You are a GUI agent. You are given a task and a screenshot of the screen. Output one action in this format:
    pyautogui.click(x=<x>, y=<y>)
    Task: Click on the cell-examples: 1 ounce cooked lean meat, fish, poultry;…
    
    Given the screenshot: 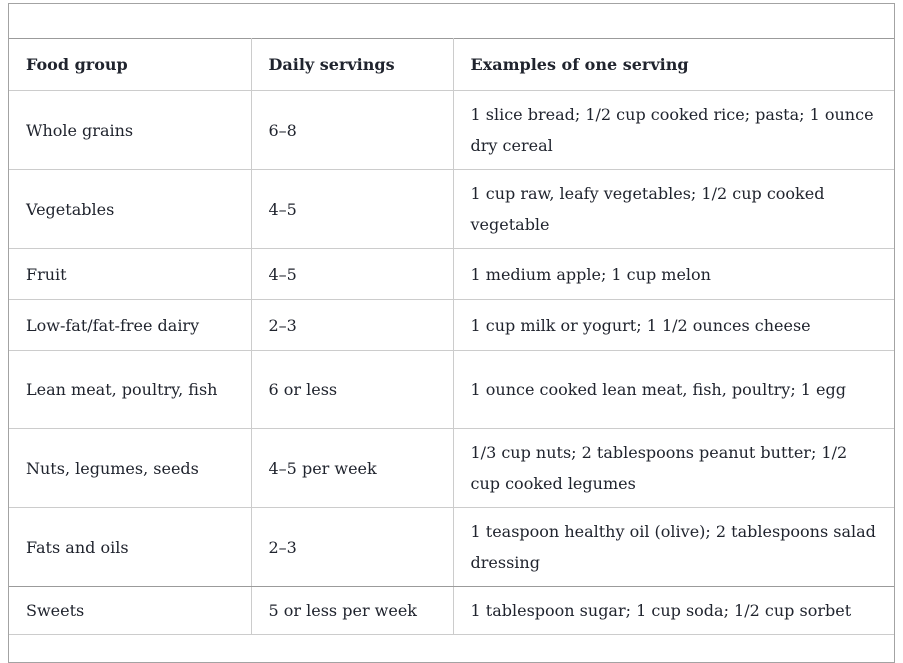 What is the action you would take?
    pyautogui.click(x=673, y=389)
    